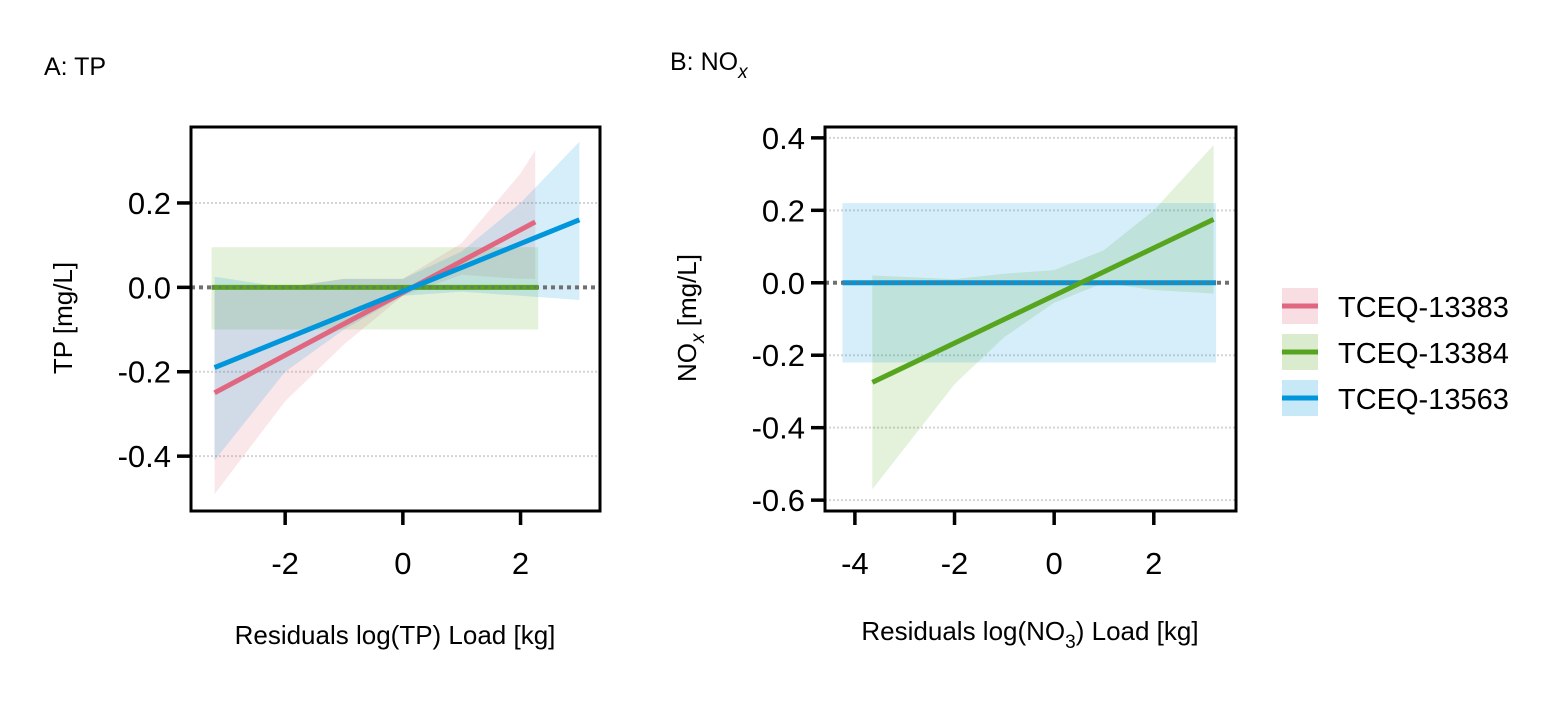 The width and height of the screenshot is (1560, 702). What do you see at coordinates (955, 563) in the screenshot?
I see `panel-b-x-tick-label: -2` at bounding box center [955, 563].